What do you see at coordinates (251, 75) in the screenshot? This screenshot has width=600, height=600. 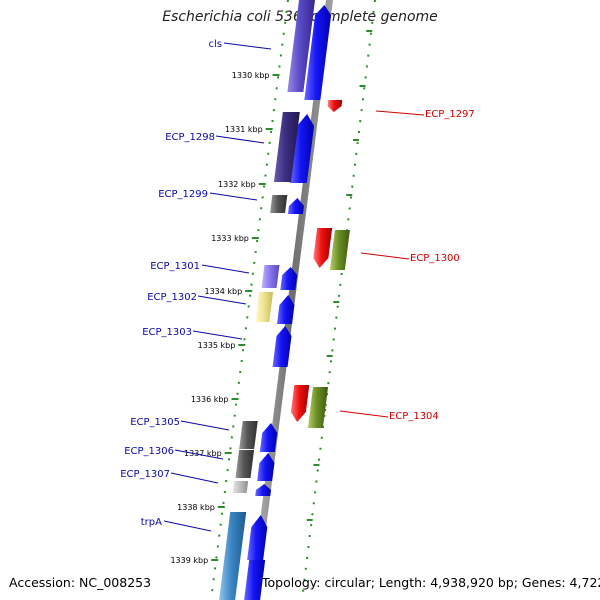 I see `tick-label: 1330 kbp` at bounding box center [251, 75].